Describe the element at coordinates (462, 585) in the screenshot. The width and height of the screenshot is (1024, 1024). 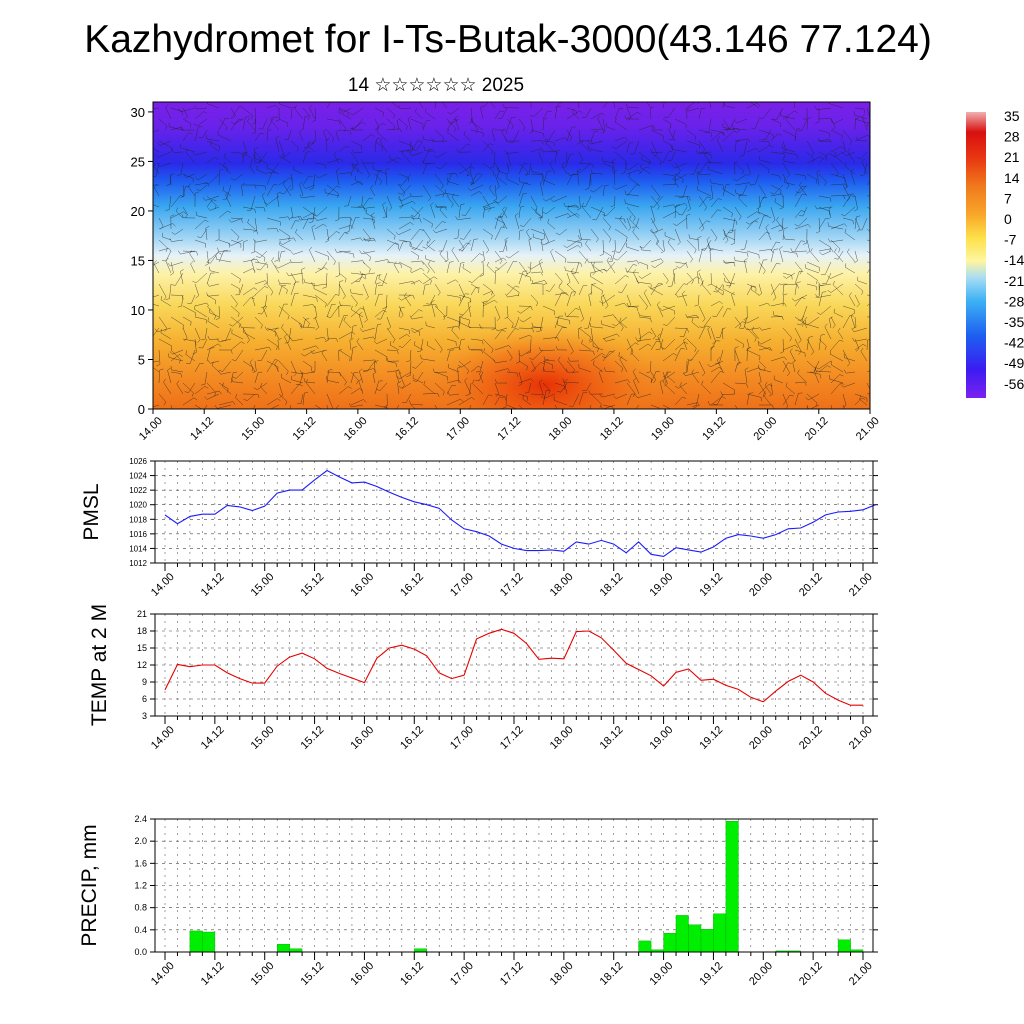
I see `x-tick-label: 17.00` at that location.